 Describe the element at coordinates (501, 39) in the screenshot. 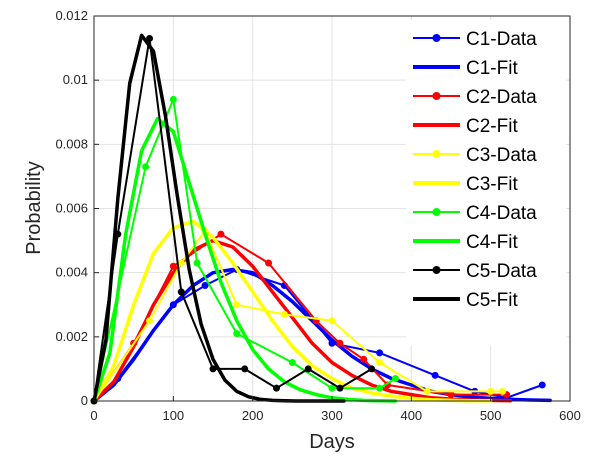

I see `legend-label-c1-data: C1-Data` at that location.